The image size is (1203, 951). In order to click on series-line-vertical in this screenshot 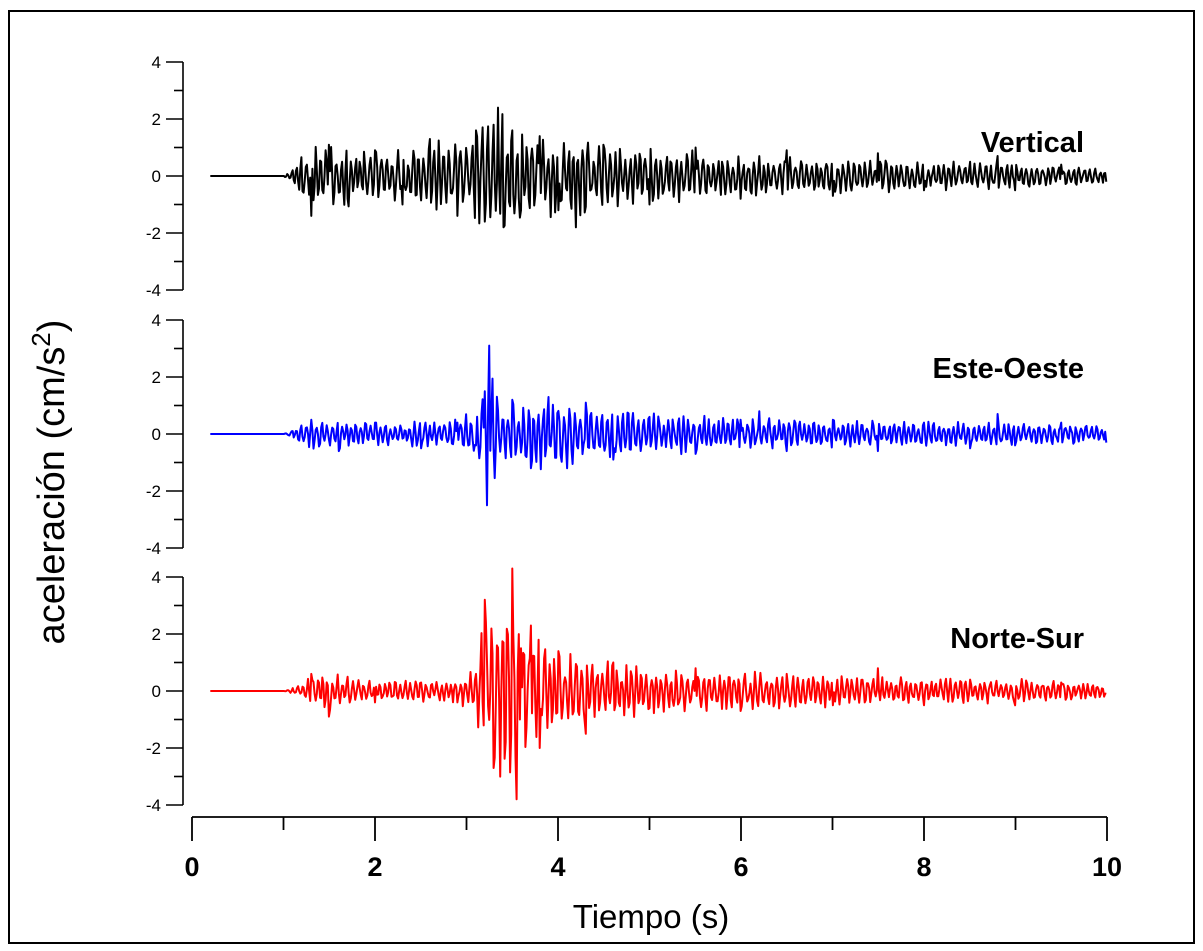, I will do `click(659, 167)`.